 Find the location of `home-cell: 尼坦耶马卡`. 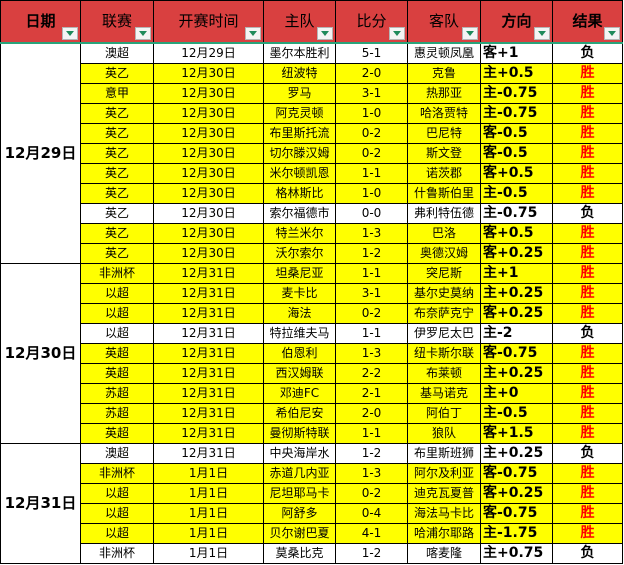

home-cell: 尼坦耶马卡 is located at coordinates (299, 493).